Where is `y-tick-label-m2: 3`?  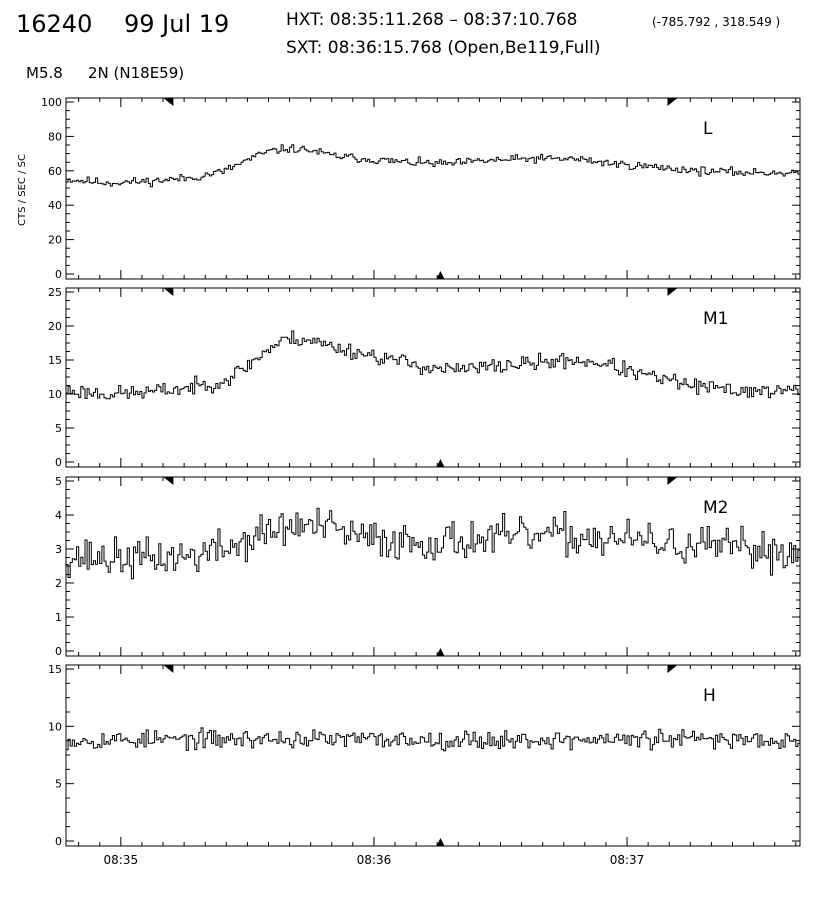 y-tick-label-m2: 3 is located at coordinates (58, 549).